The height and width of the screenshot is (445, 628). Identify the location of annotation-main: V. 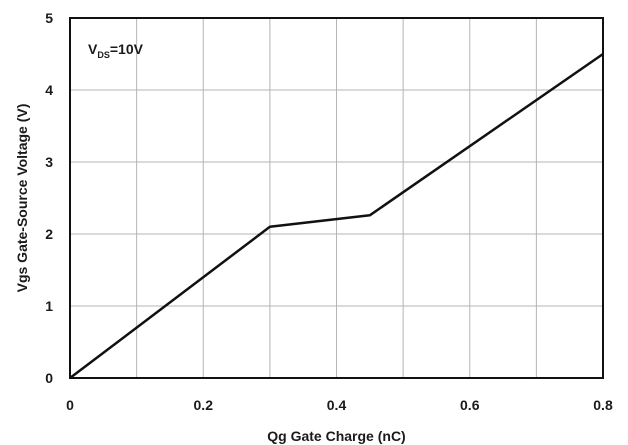
(93, 49).